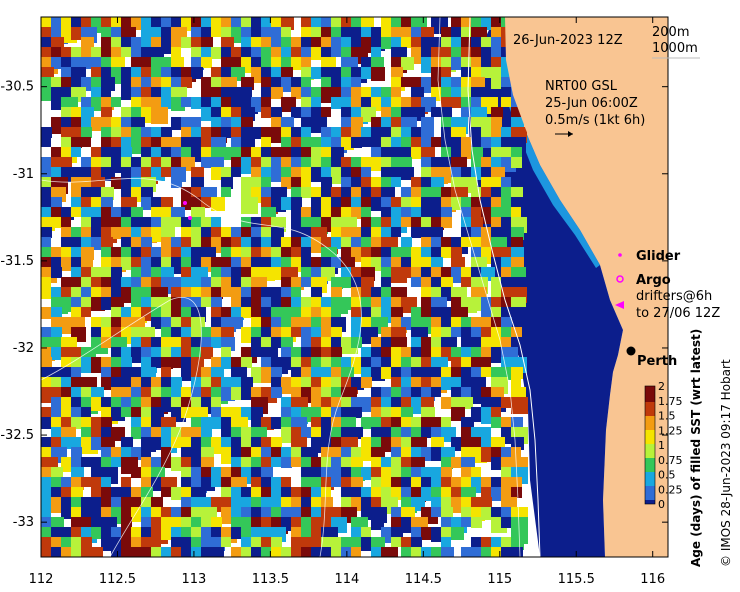 This screenshot has height=592, width=740. I want to click on drifter-legend-label-2: to 27/06 12Z, so click(678, 313).